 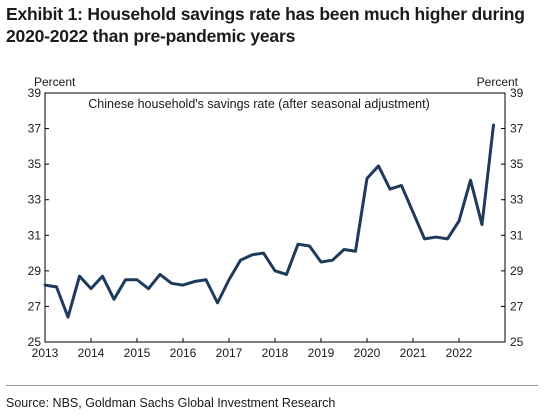 I want to click on x-tick-label-2022: 2022, so click(x=459, y=353).